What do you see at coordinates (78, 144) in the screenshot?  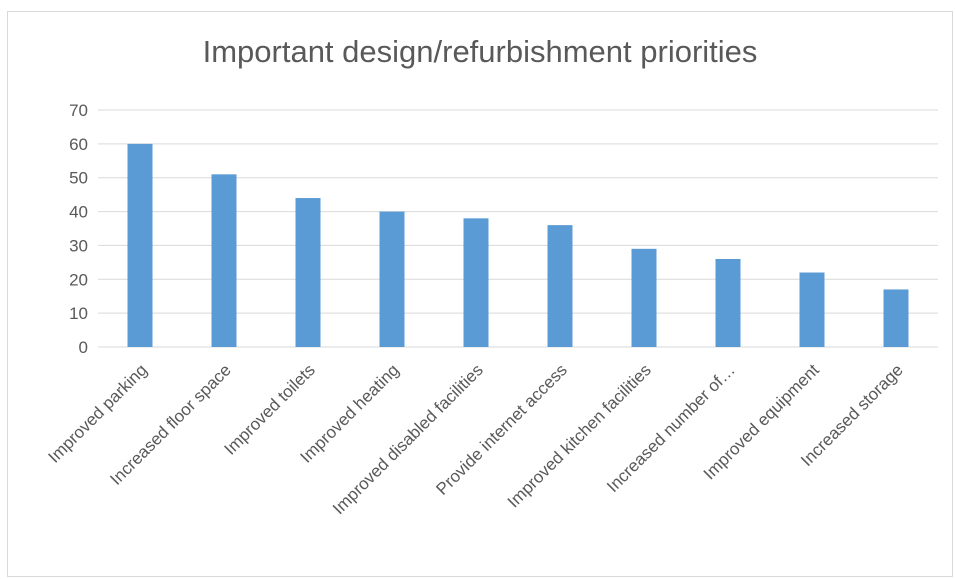 I see `y-tick-label: 60` at bounding box center [78, 144].